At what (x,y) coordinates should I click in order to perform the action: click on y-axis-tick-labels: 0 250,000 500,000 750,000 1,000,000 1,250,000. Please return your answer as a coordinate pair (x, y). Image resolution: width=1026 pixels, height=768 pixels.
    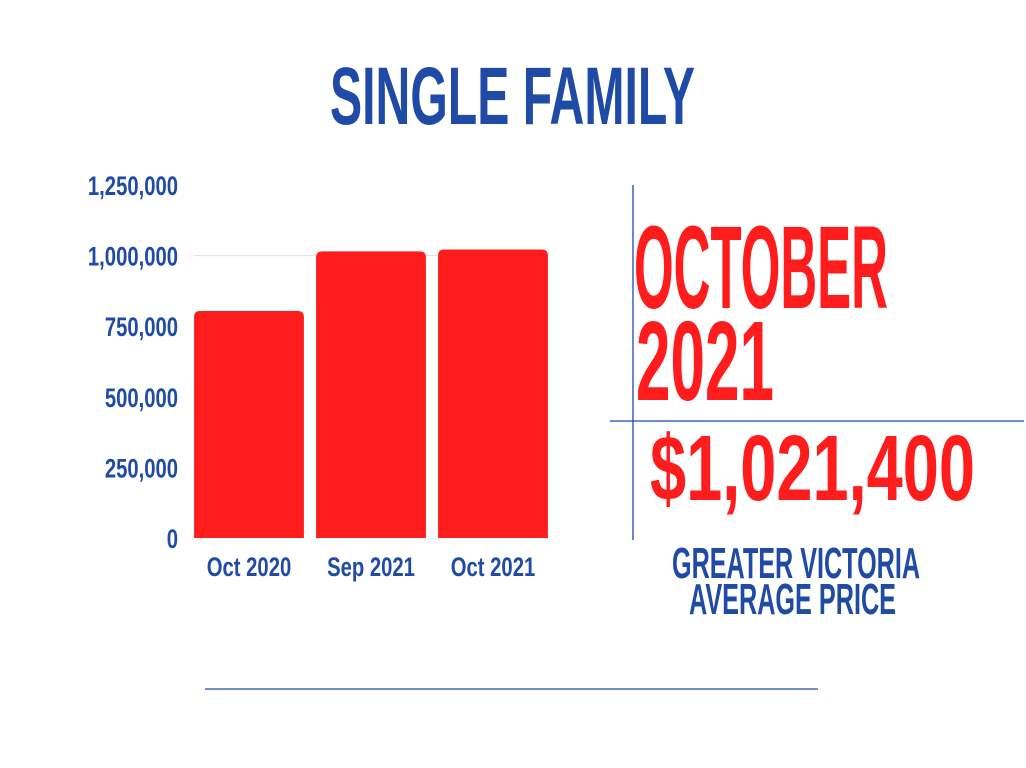
    Looking at the image, I should click on (133, 363).